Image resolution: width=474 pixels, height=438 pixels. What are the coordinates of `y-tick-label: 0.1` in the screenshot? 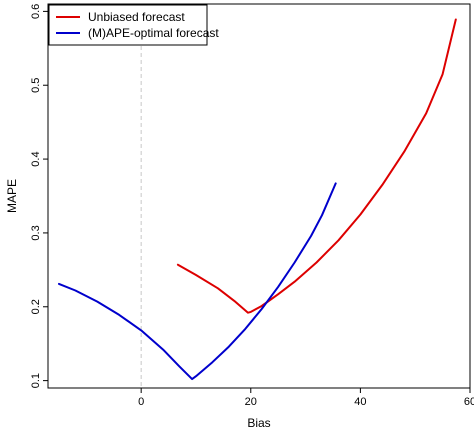 It's located at (36, 380).